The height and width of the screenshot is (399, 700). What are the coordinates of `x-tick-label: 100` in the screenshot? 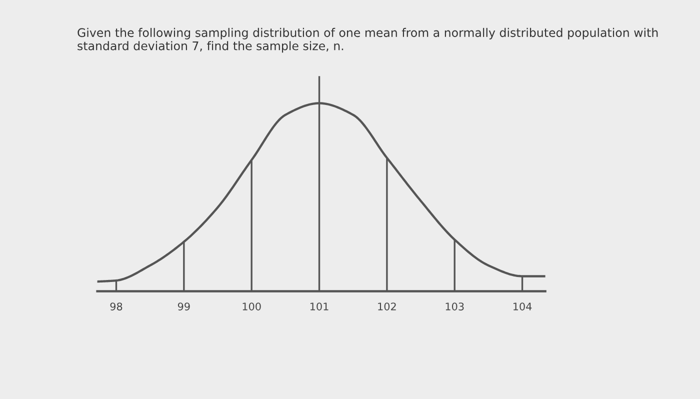 It's located at (251, 306).